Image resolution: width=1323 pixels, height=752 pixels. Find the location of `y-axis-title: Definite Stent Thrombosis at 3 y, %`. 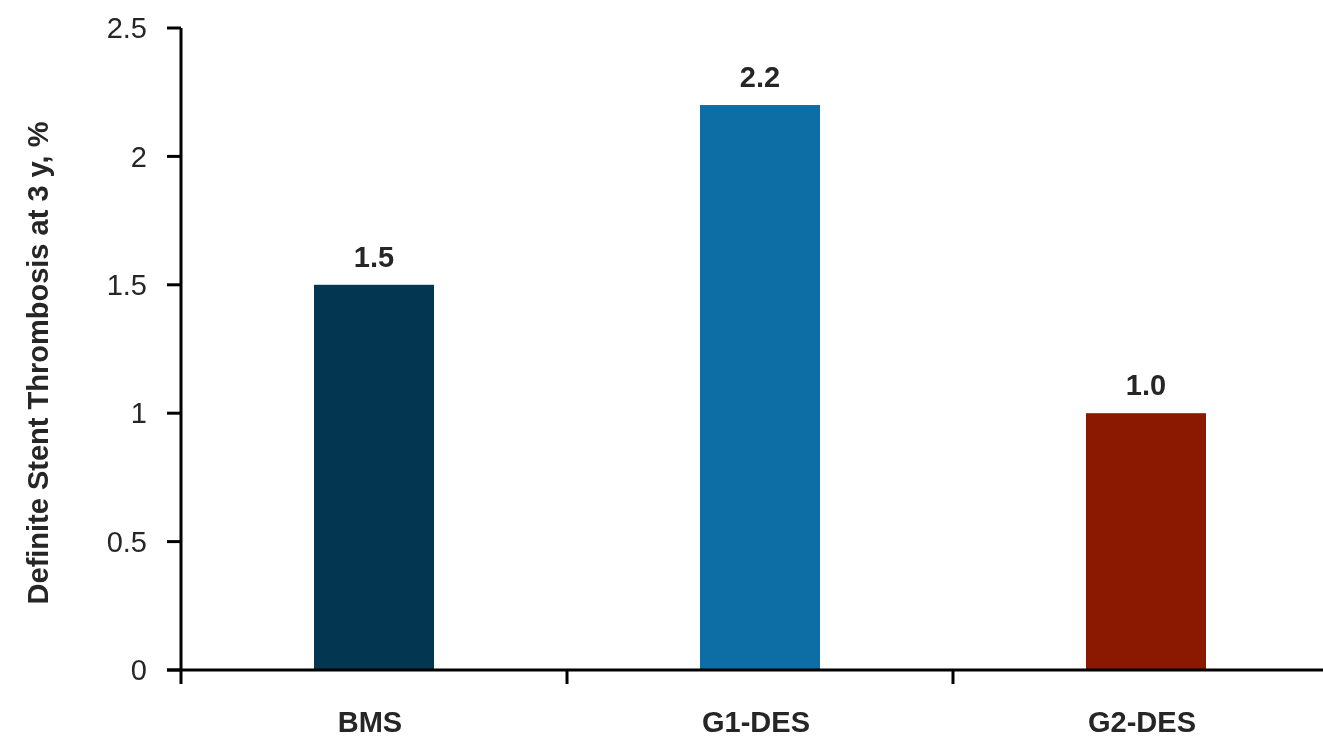

y-axis-title: Definite Stent Thrombosis at 3 y, % is located at coordinates (38, 363).